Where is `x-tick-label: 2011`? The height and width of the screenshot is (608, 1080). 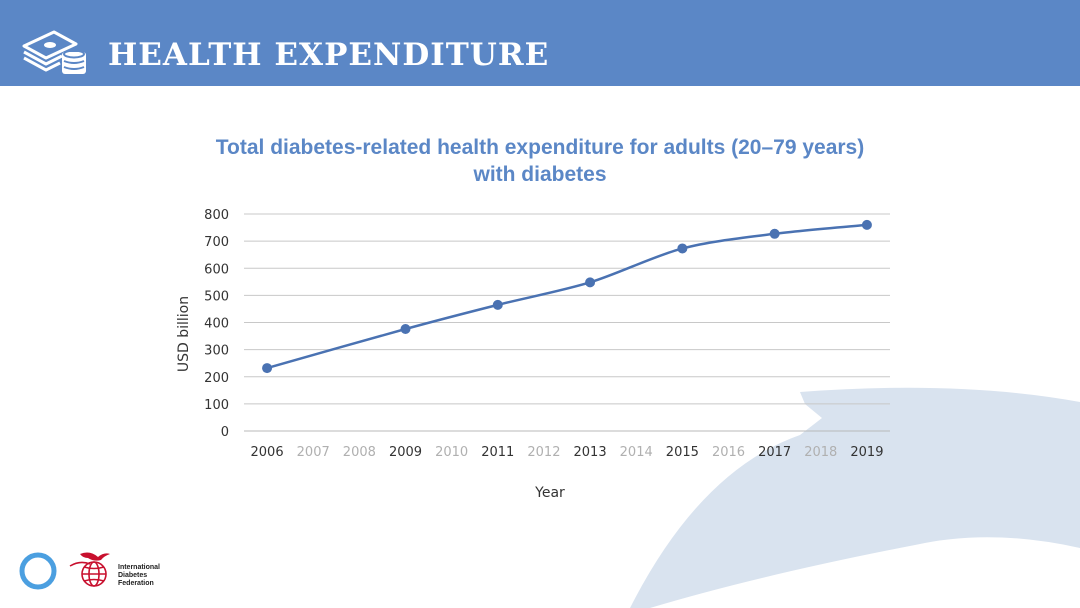 x-tick-label: 2011 is located at coordinates (497, 452).